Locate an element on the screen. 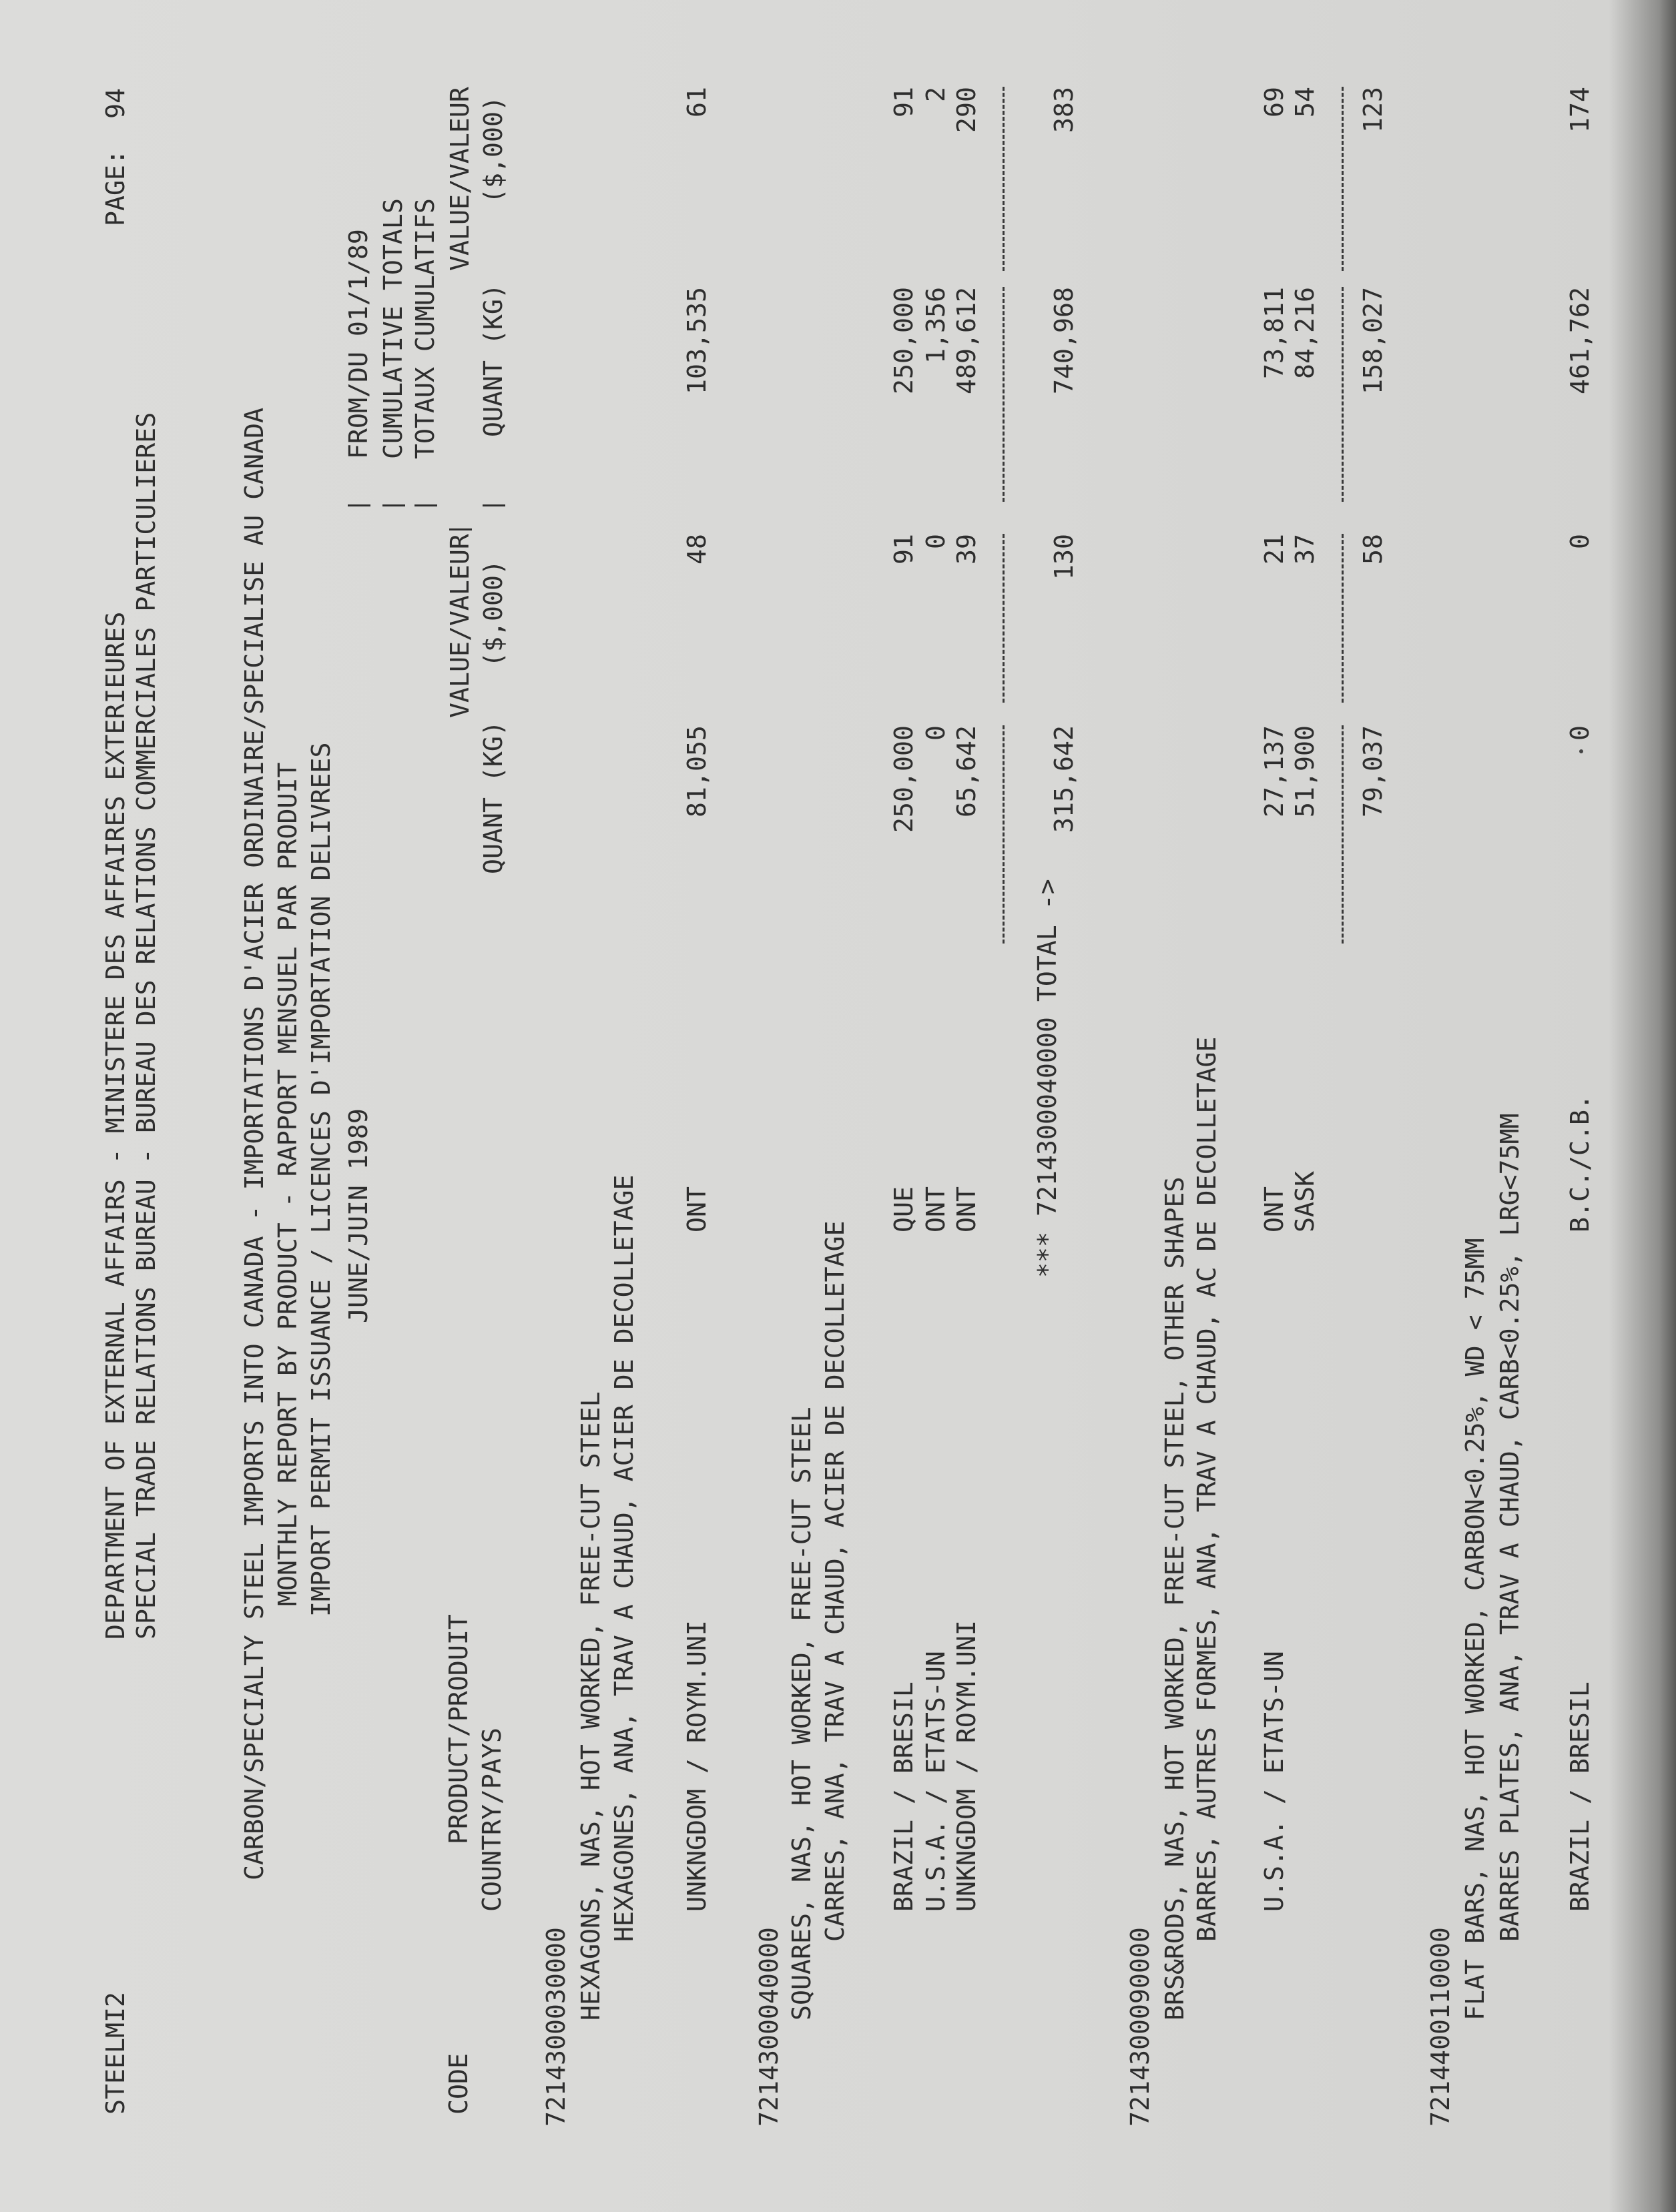 The image size is (1676, 2212). month-quant: 27,137 is located at coordinates (1275, 771).